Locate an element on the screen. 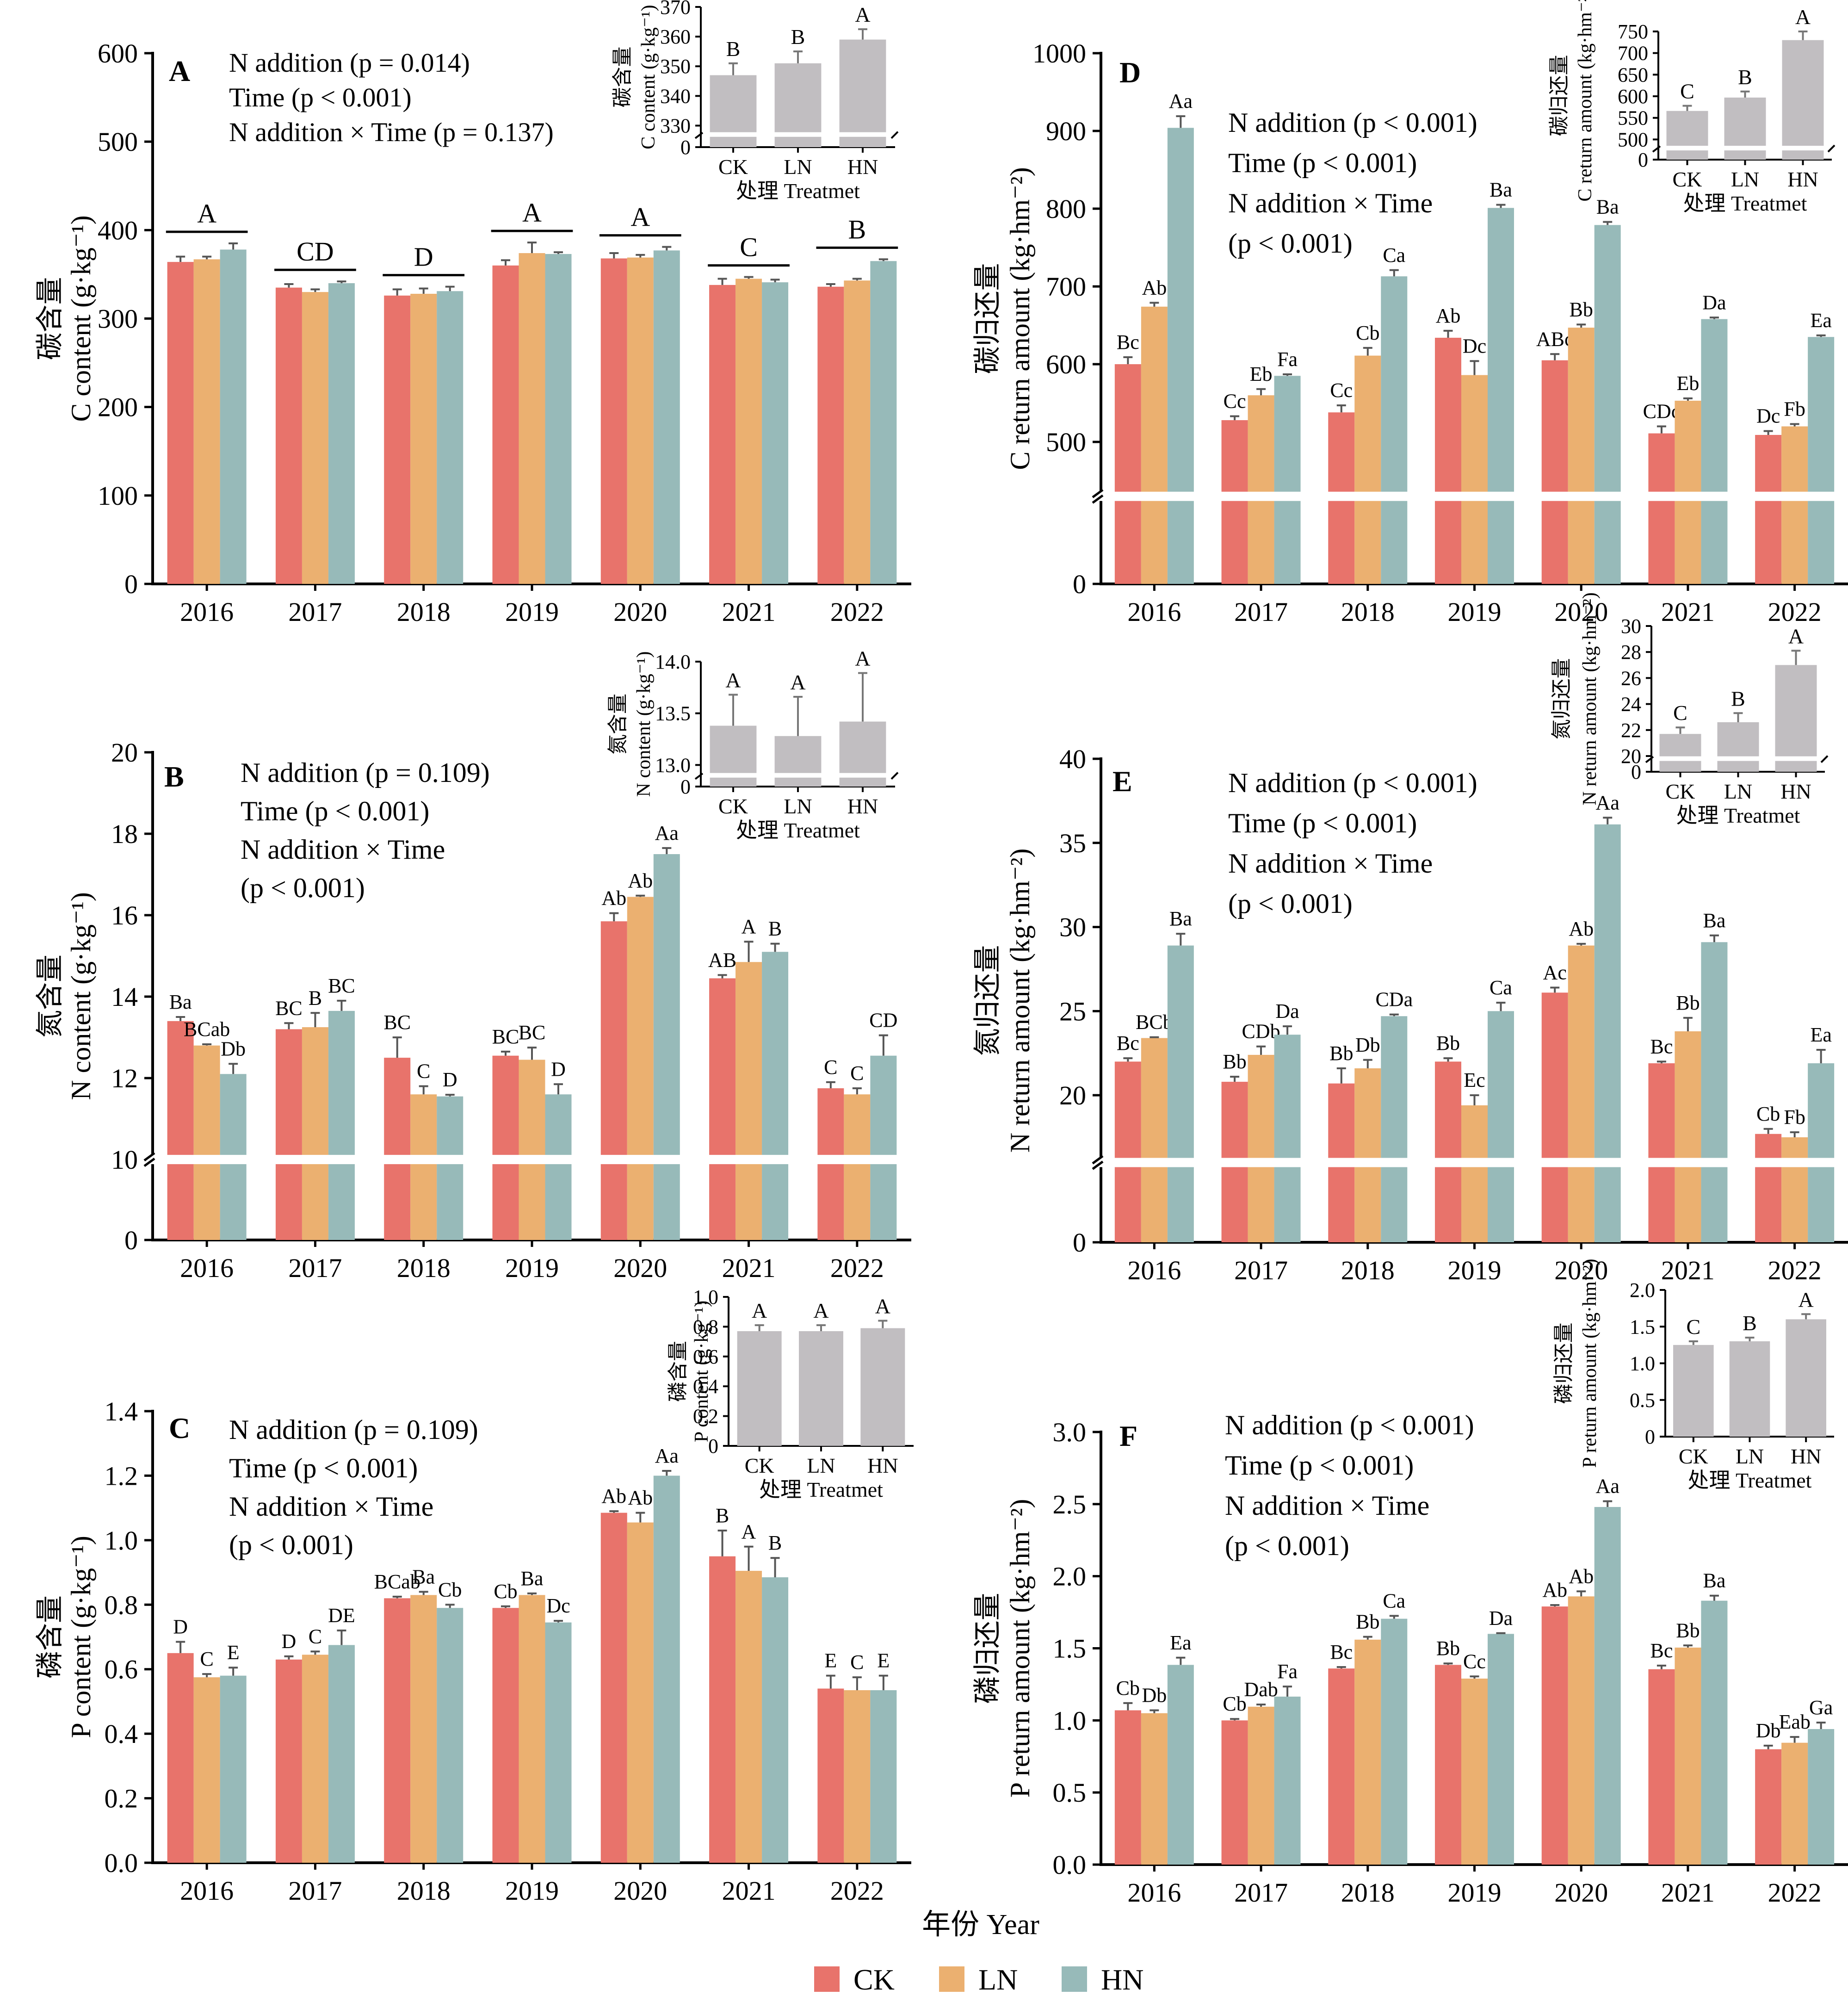 This screenshot has height=1996, width=1848. panel-c-inset-y-tick-label: 1.0 is located at coordinates (705, 1297).